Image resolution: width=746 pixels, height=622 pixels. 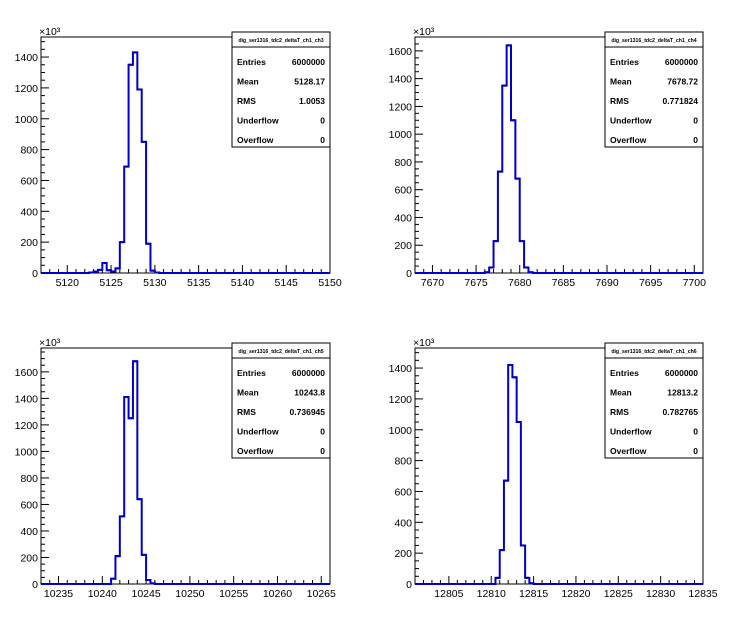 What do you see at coordinates (309, 393) in the screenshot?
I see `stats-value: 10243.8` at bounding box center [309, 393].